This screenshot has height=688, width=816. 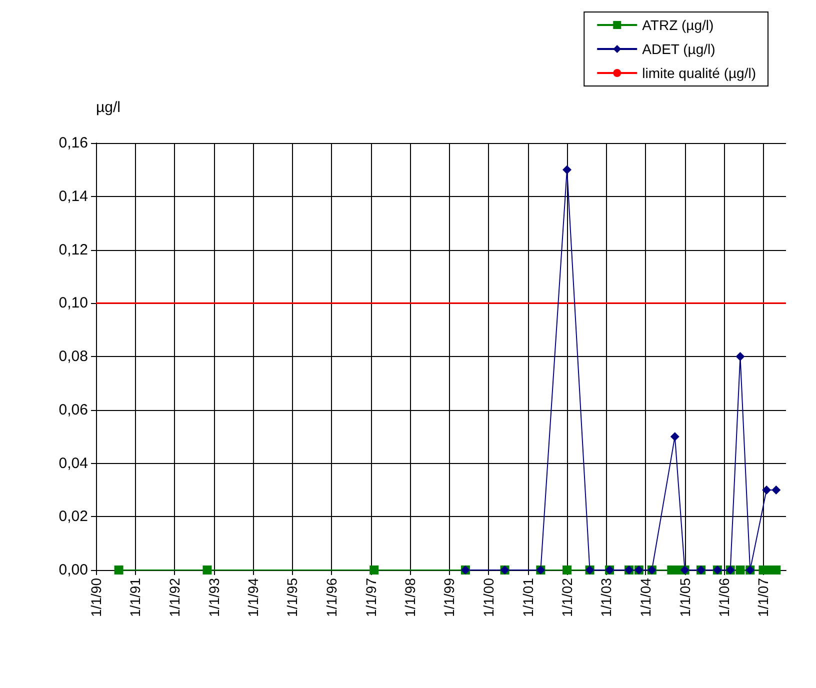 What do you see at coordinates (73, 196) in the screenshot?
I see `y-tick-label: 0,14` at bounding box center [73, 196].